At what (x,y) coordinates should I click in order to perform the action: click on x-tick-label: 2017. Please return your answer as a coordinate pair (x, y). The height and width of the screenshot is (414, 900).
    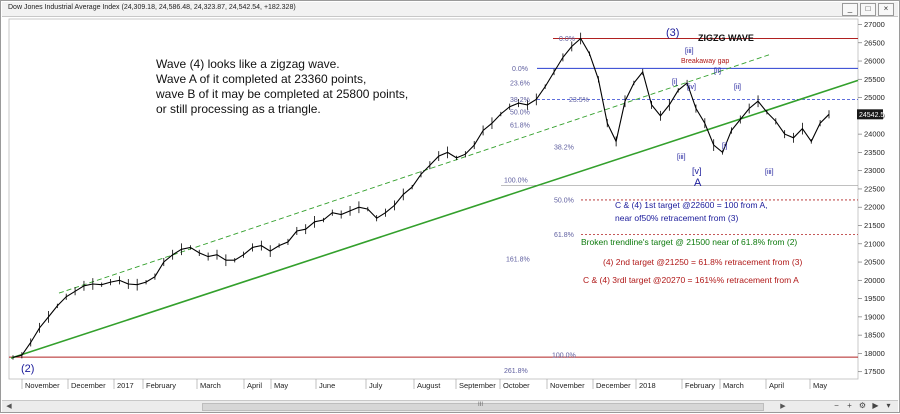
    Looking at the image, I should click on (125, 385).